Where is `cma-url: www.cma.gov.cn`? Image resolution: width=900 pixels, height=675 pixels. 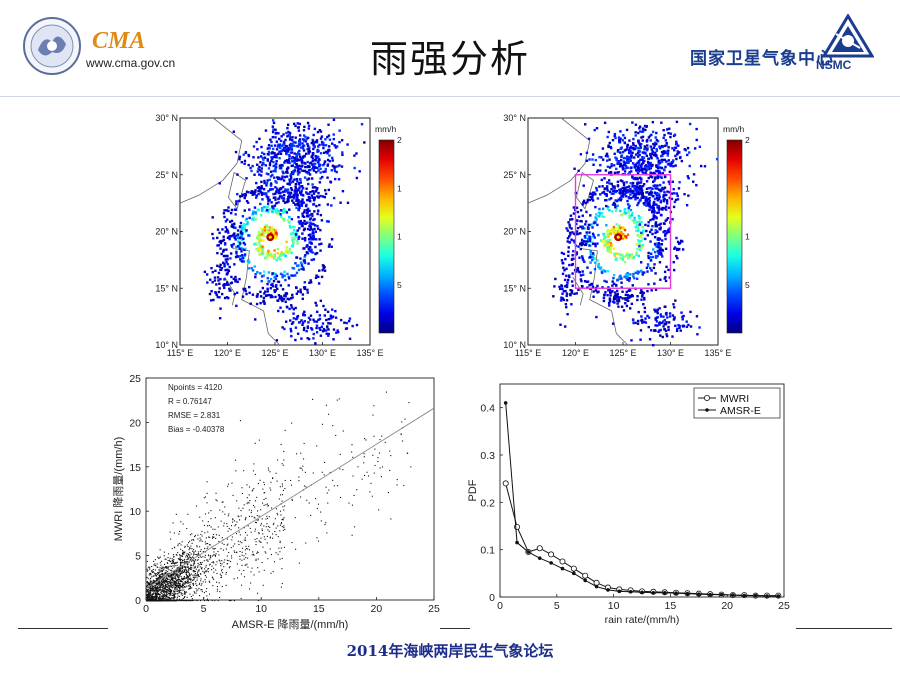
cma-url: www.cma.gov.cn is located at coordinates (131, 63).